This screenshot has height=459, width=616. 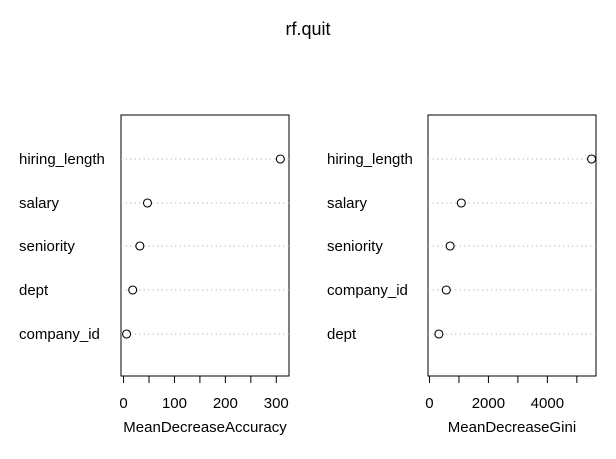 I want to click on figure-title: rf.quit, so click(x=307, y=29).